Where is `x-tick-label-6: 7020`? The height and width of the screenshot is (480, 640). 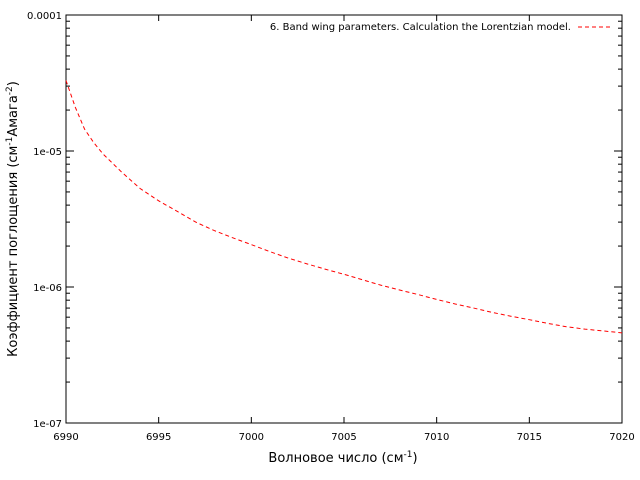 x-tick-label-6: 7020 is located at coordinates (621, 437).